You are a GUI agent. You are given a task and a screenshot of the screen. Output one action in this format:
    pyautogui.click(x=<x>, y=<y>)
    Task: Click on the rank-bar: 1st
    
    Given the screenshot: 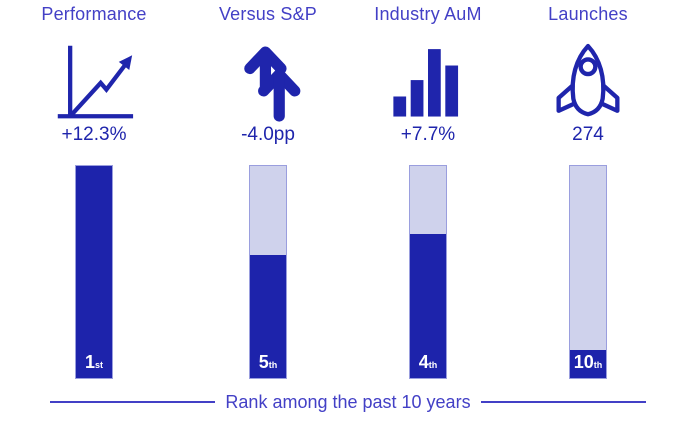 What is the action you would take?
    pyautogui.click(x=94, y=272)
    